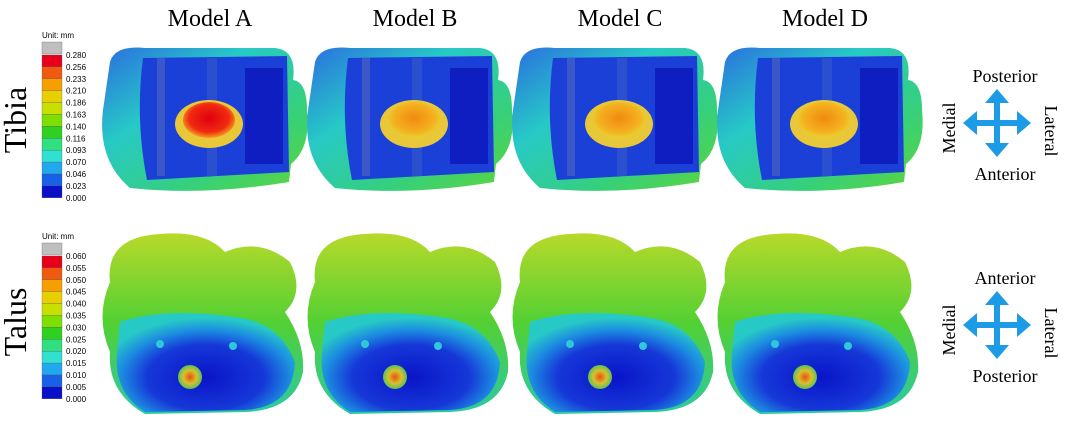 This screenshot has height=423, width=1065. Describe the element at coordinates (76, 67) in the screenshot. I see `legend-tick-label: 0.256` at that location.